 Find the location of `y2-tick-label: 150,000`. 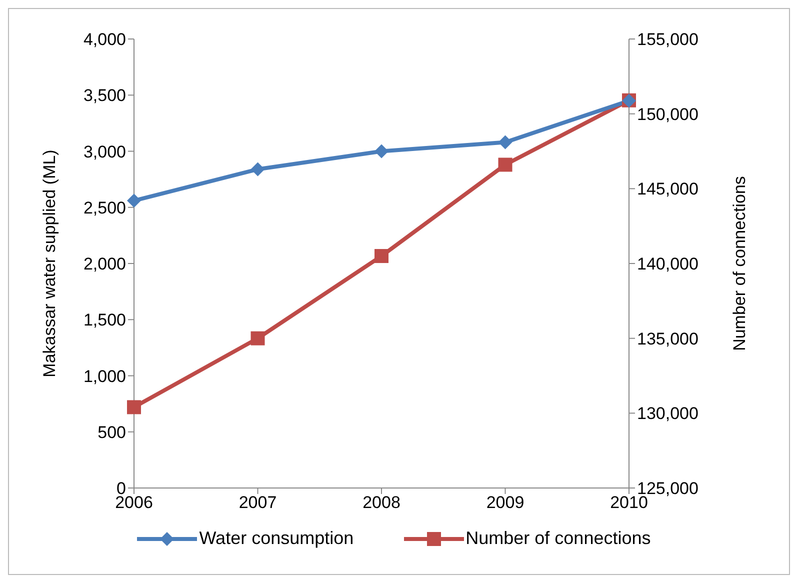

y2-tick-label: 150,000 is located at coordinates (667, 114).